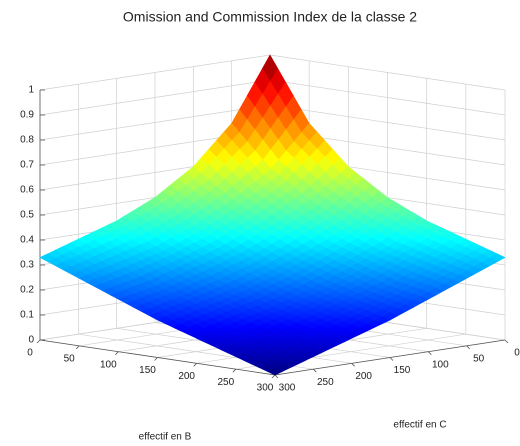 This screenshot has width=520, height=446. I want to click on z-tick-label: 0.8, so click(27, 140).